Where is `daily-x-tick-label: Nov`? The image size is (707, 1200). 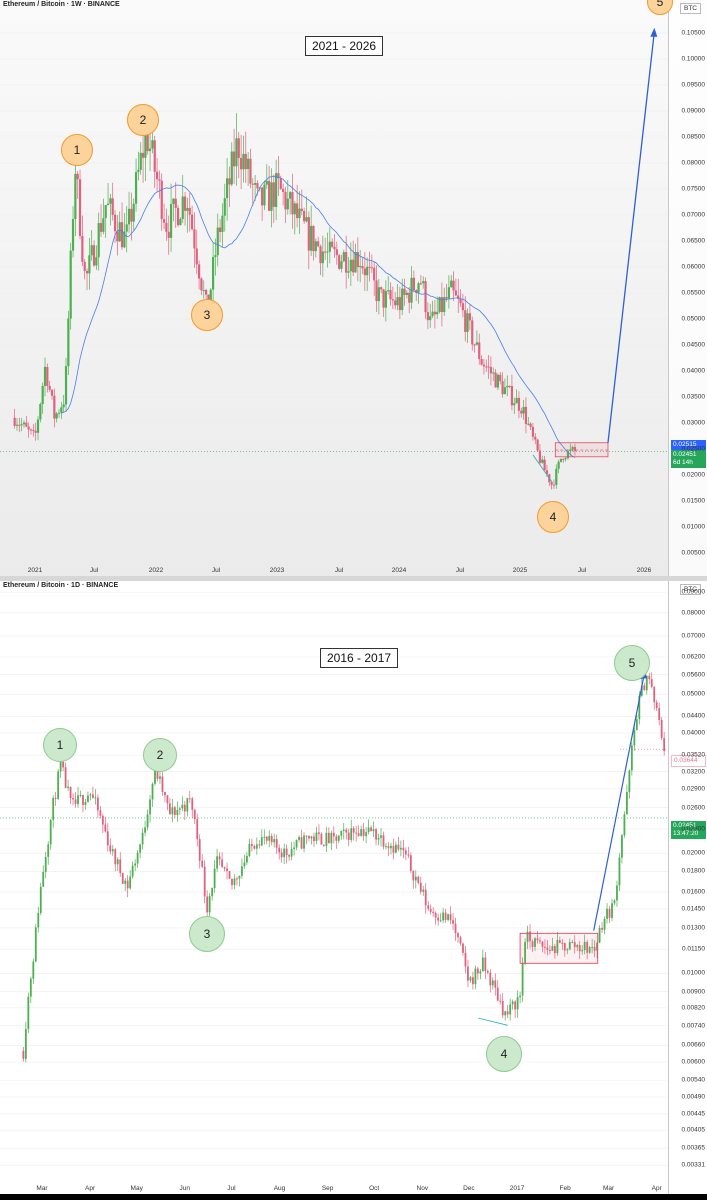 daily-x-tick-label: Nov is located at coordinates (422, 1188).